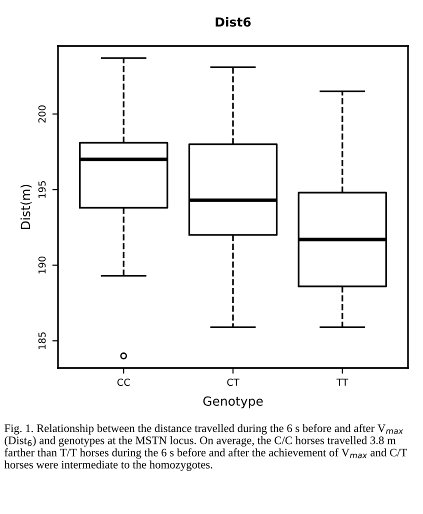  Describe the element at coordinates (42, 265) in the screenshot. I see `y-tick-label: 190` at that location.